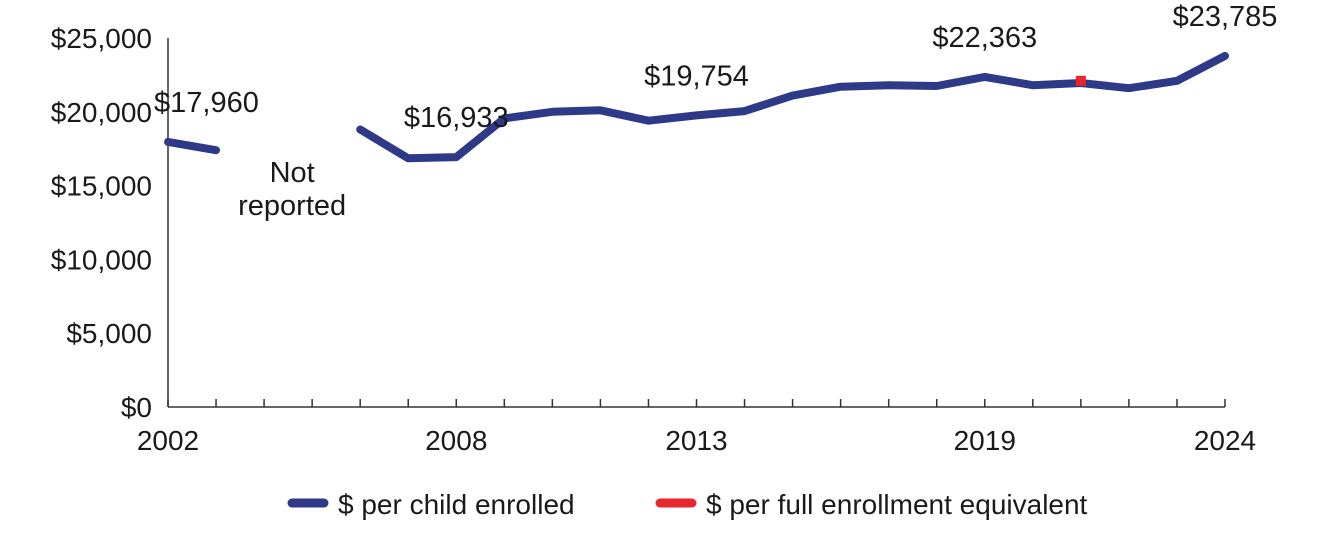 This screenshot has width=1334, height=534. What do you see at coordinates (1225, 440) in the screenshot?
I see `x-tick-label: 2024` at bounding box center [1225, 440].